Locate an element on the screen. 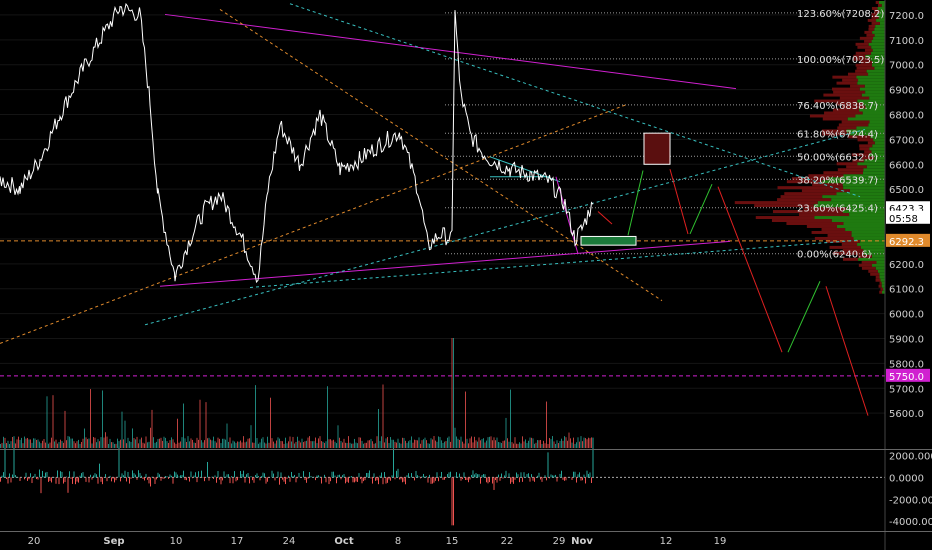 Image resolution: width=932 pixels, height=550 pixels. y-tick-label: 6800.0 is located at coordinates (906, 115).